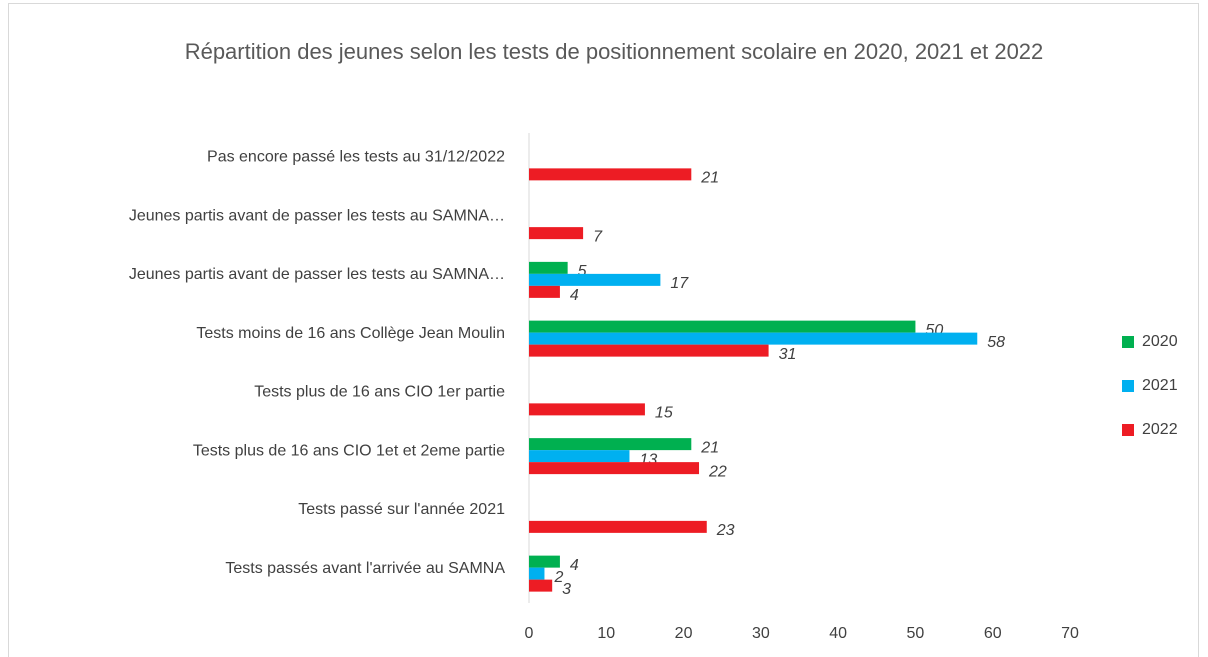 This screenshot has height=657, width=1208. I want to click on value-label: 22, so click(717, 471).